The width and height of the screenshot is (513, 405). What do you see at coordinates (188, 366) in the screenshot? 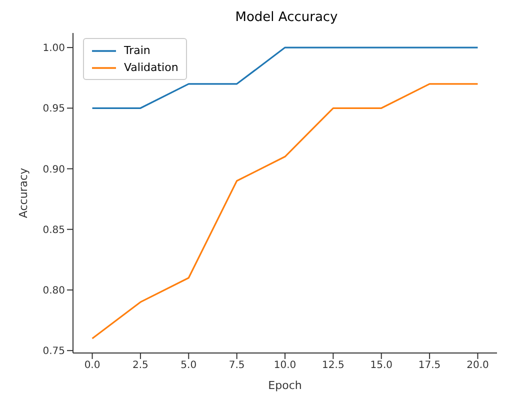
I see `x-tick-label: 5.0` at bounding box center [188, 366].